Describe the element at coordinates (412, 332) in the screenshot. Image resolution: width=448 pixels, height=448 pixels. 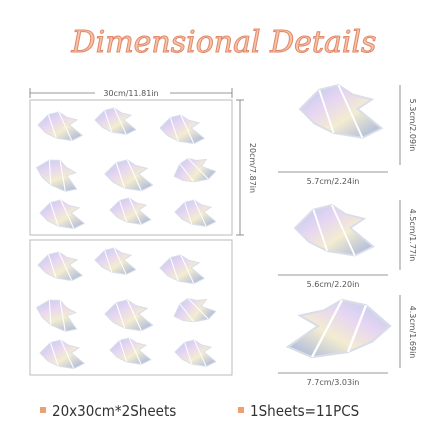
I see `bird-height-label: 4.3cm/1.69in` at that location.